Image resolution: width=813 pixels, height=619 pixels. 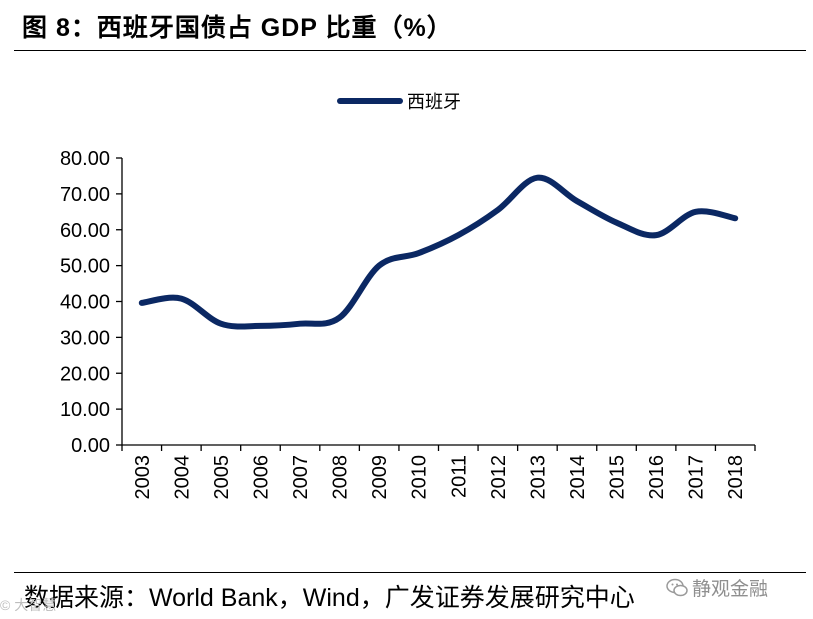 I want to click on y-tick-label: 20.00, so click(x=85, y=374).